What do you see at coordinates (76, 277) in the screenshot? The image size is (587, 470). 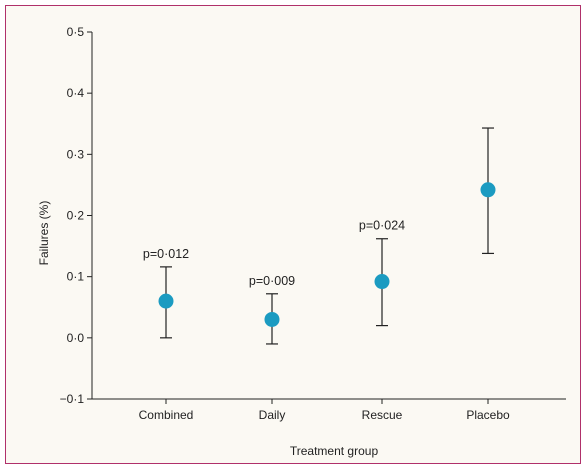 I see `y-tick-label: 0·1` at bounding box center [76, 277].